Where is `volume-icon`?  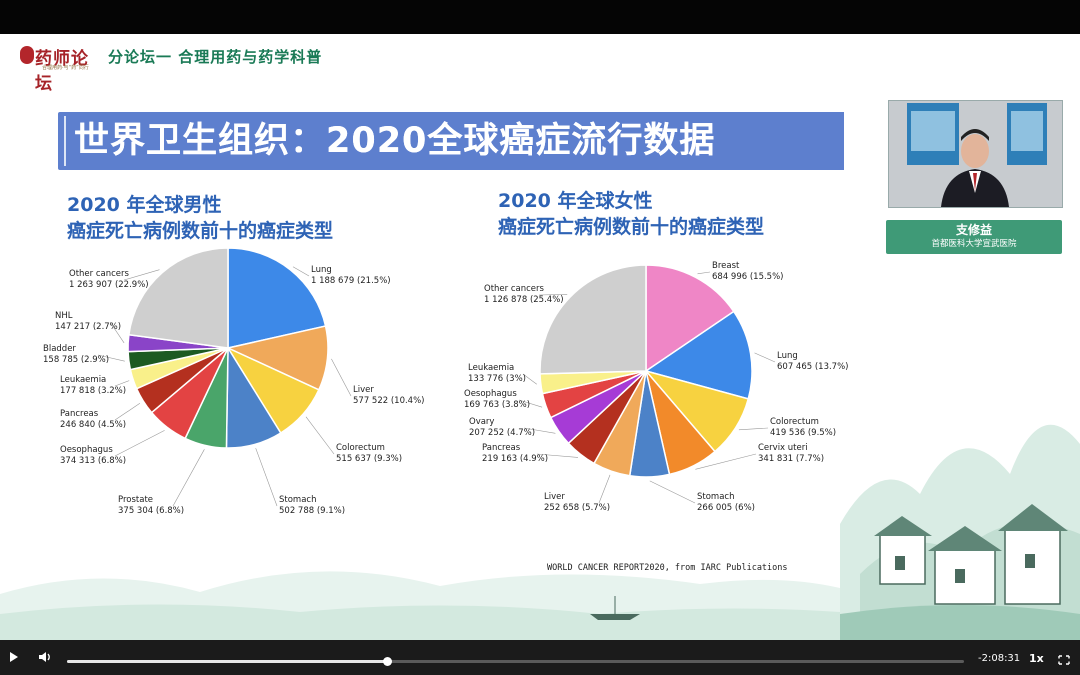 volume-icon is located at coordinates (45, 657).